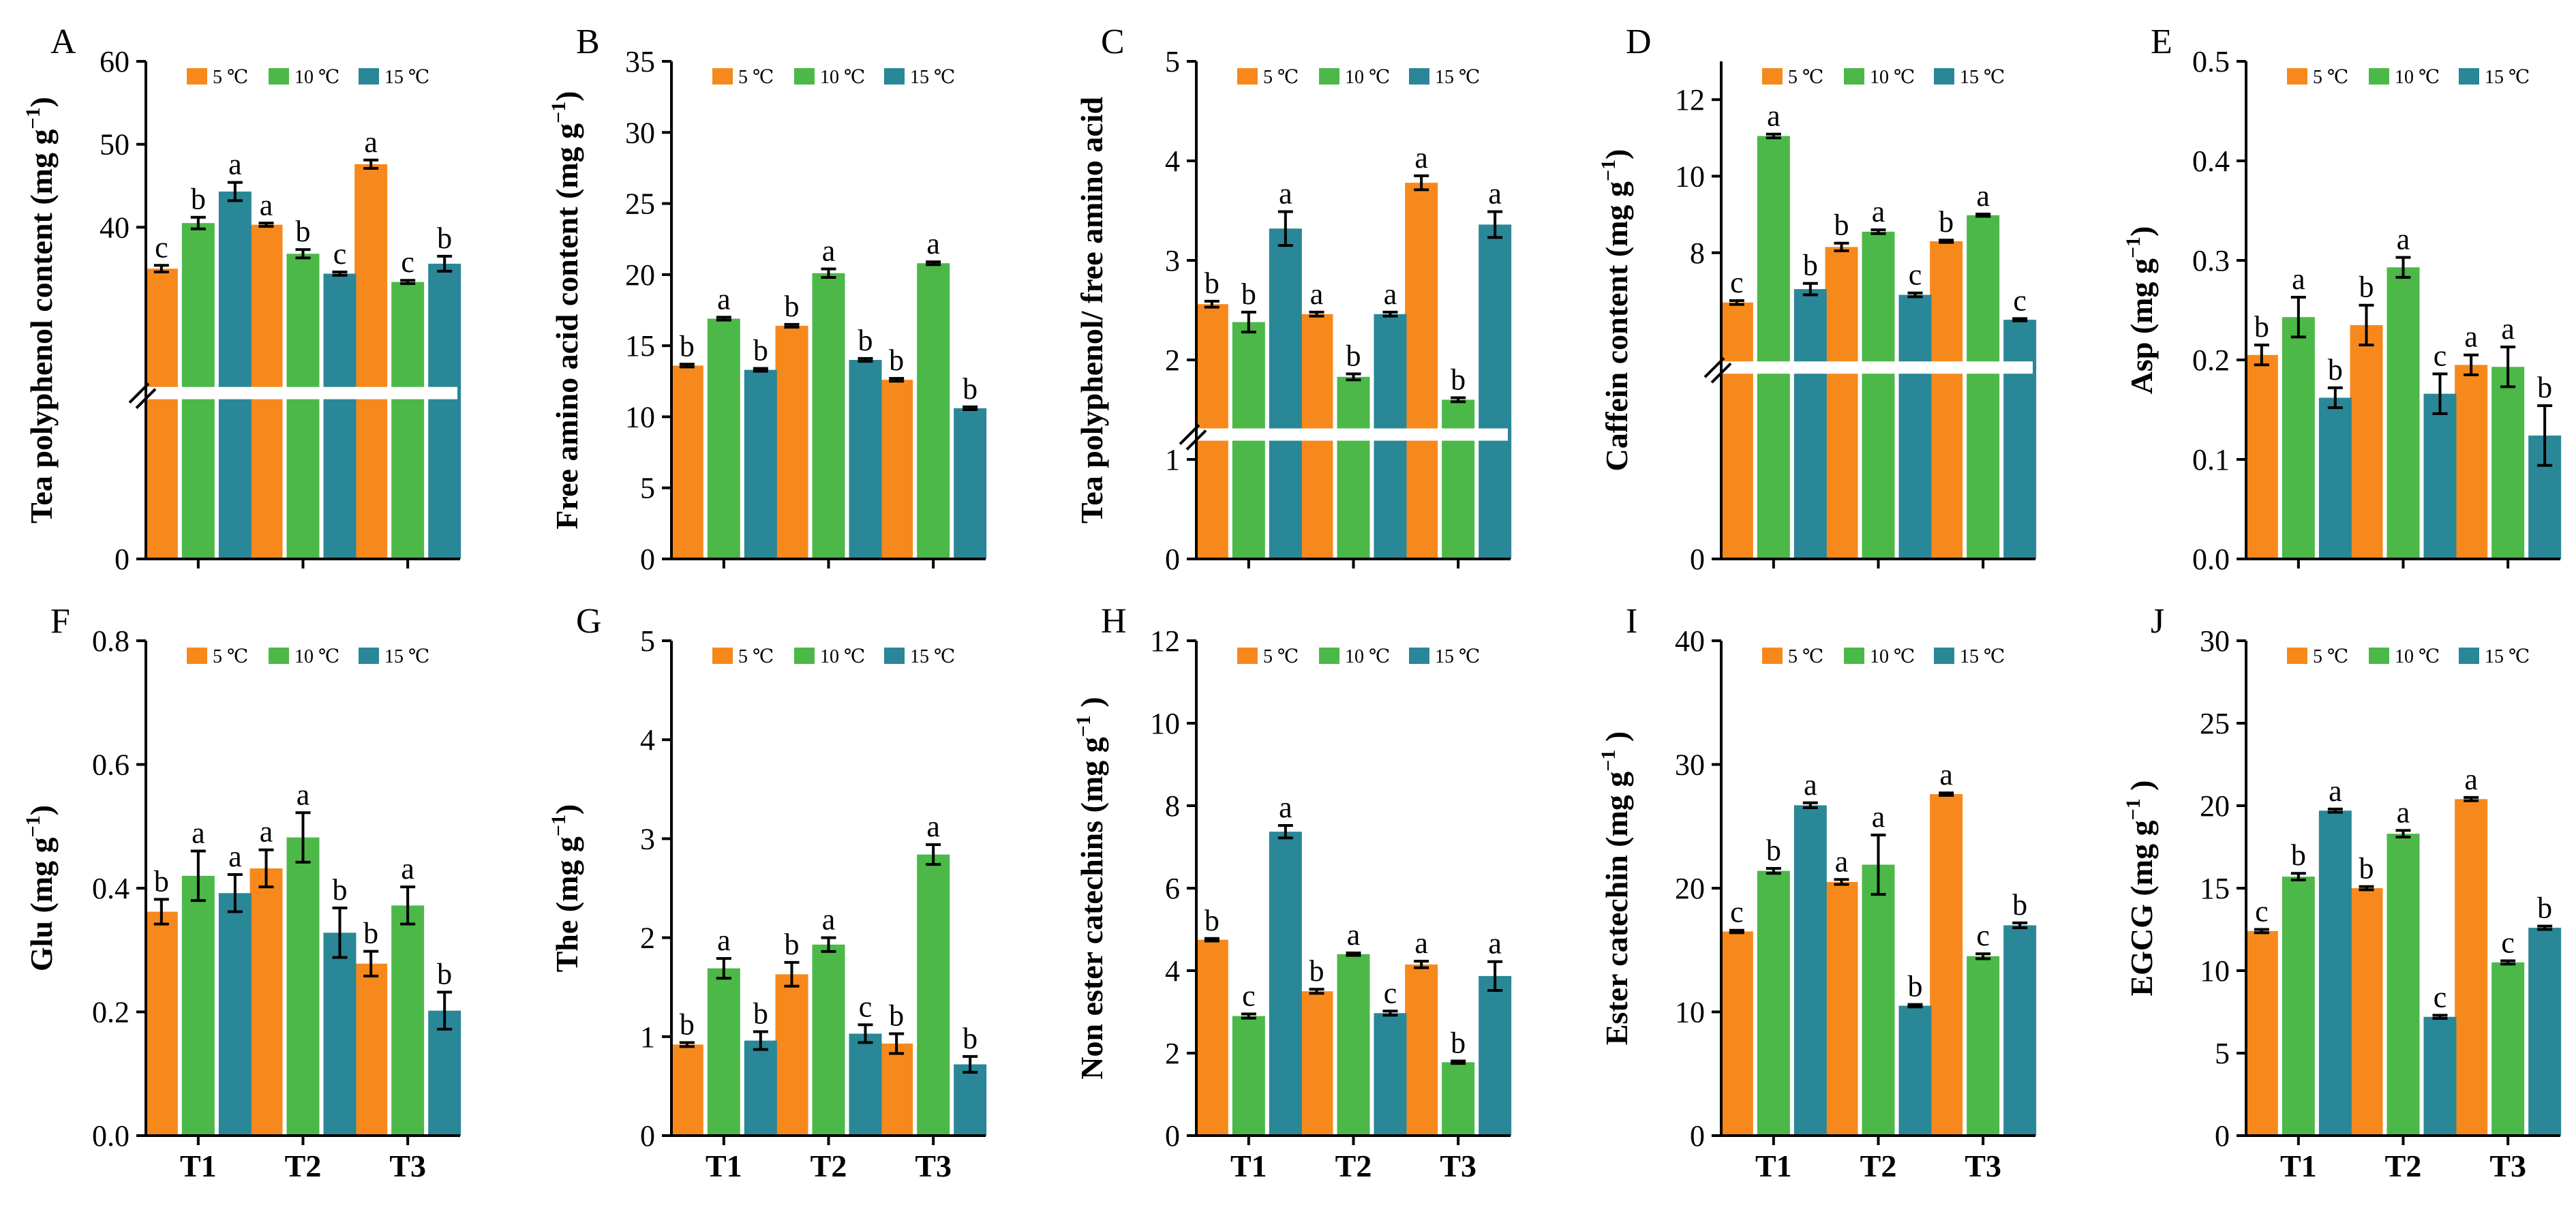 The image size is (2576, 1214). Describe the element at coordinates (1984, 1046) in the screenshot. I see `bar-i-t3-s2` at that location.